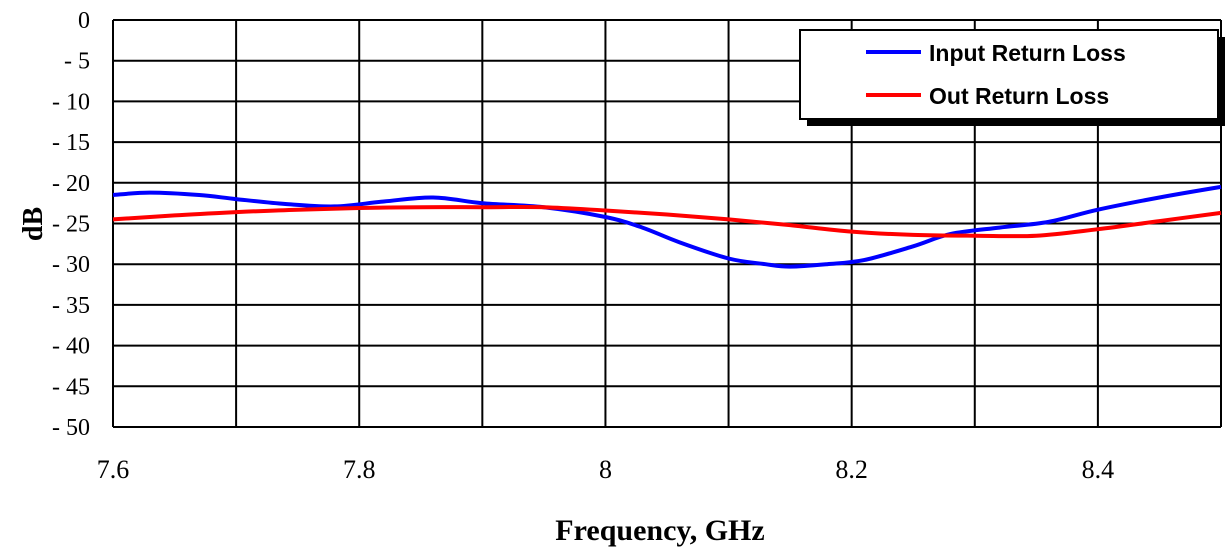  Describe the element at coordinates (71, 387) in the screenshot. I see `y-tick-label: - 45` at that location.